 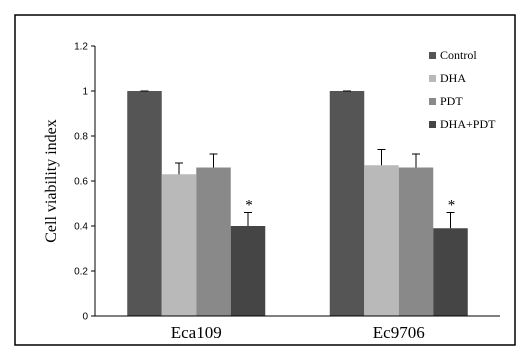 What do you see at coordinates (85, 92) in the screenshot?
I see `y-tick-label: 1` at bounding box center [85, 92].